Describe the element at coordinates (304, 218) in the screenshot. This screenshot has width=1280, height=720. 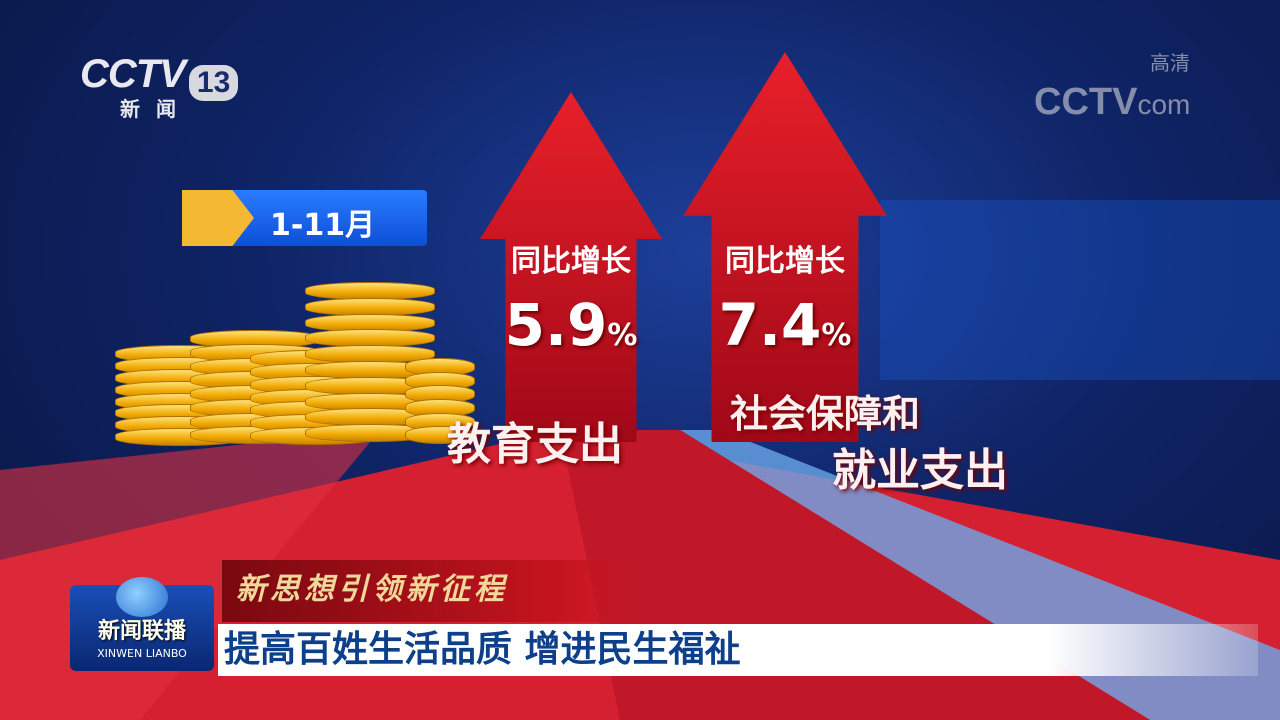
I see `period-tag: 1-11月` at that location.